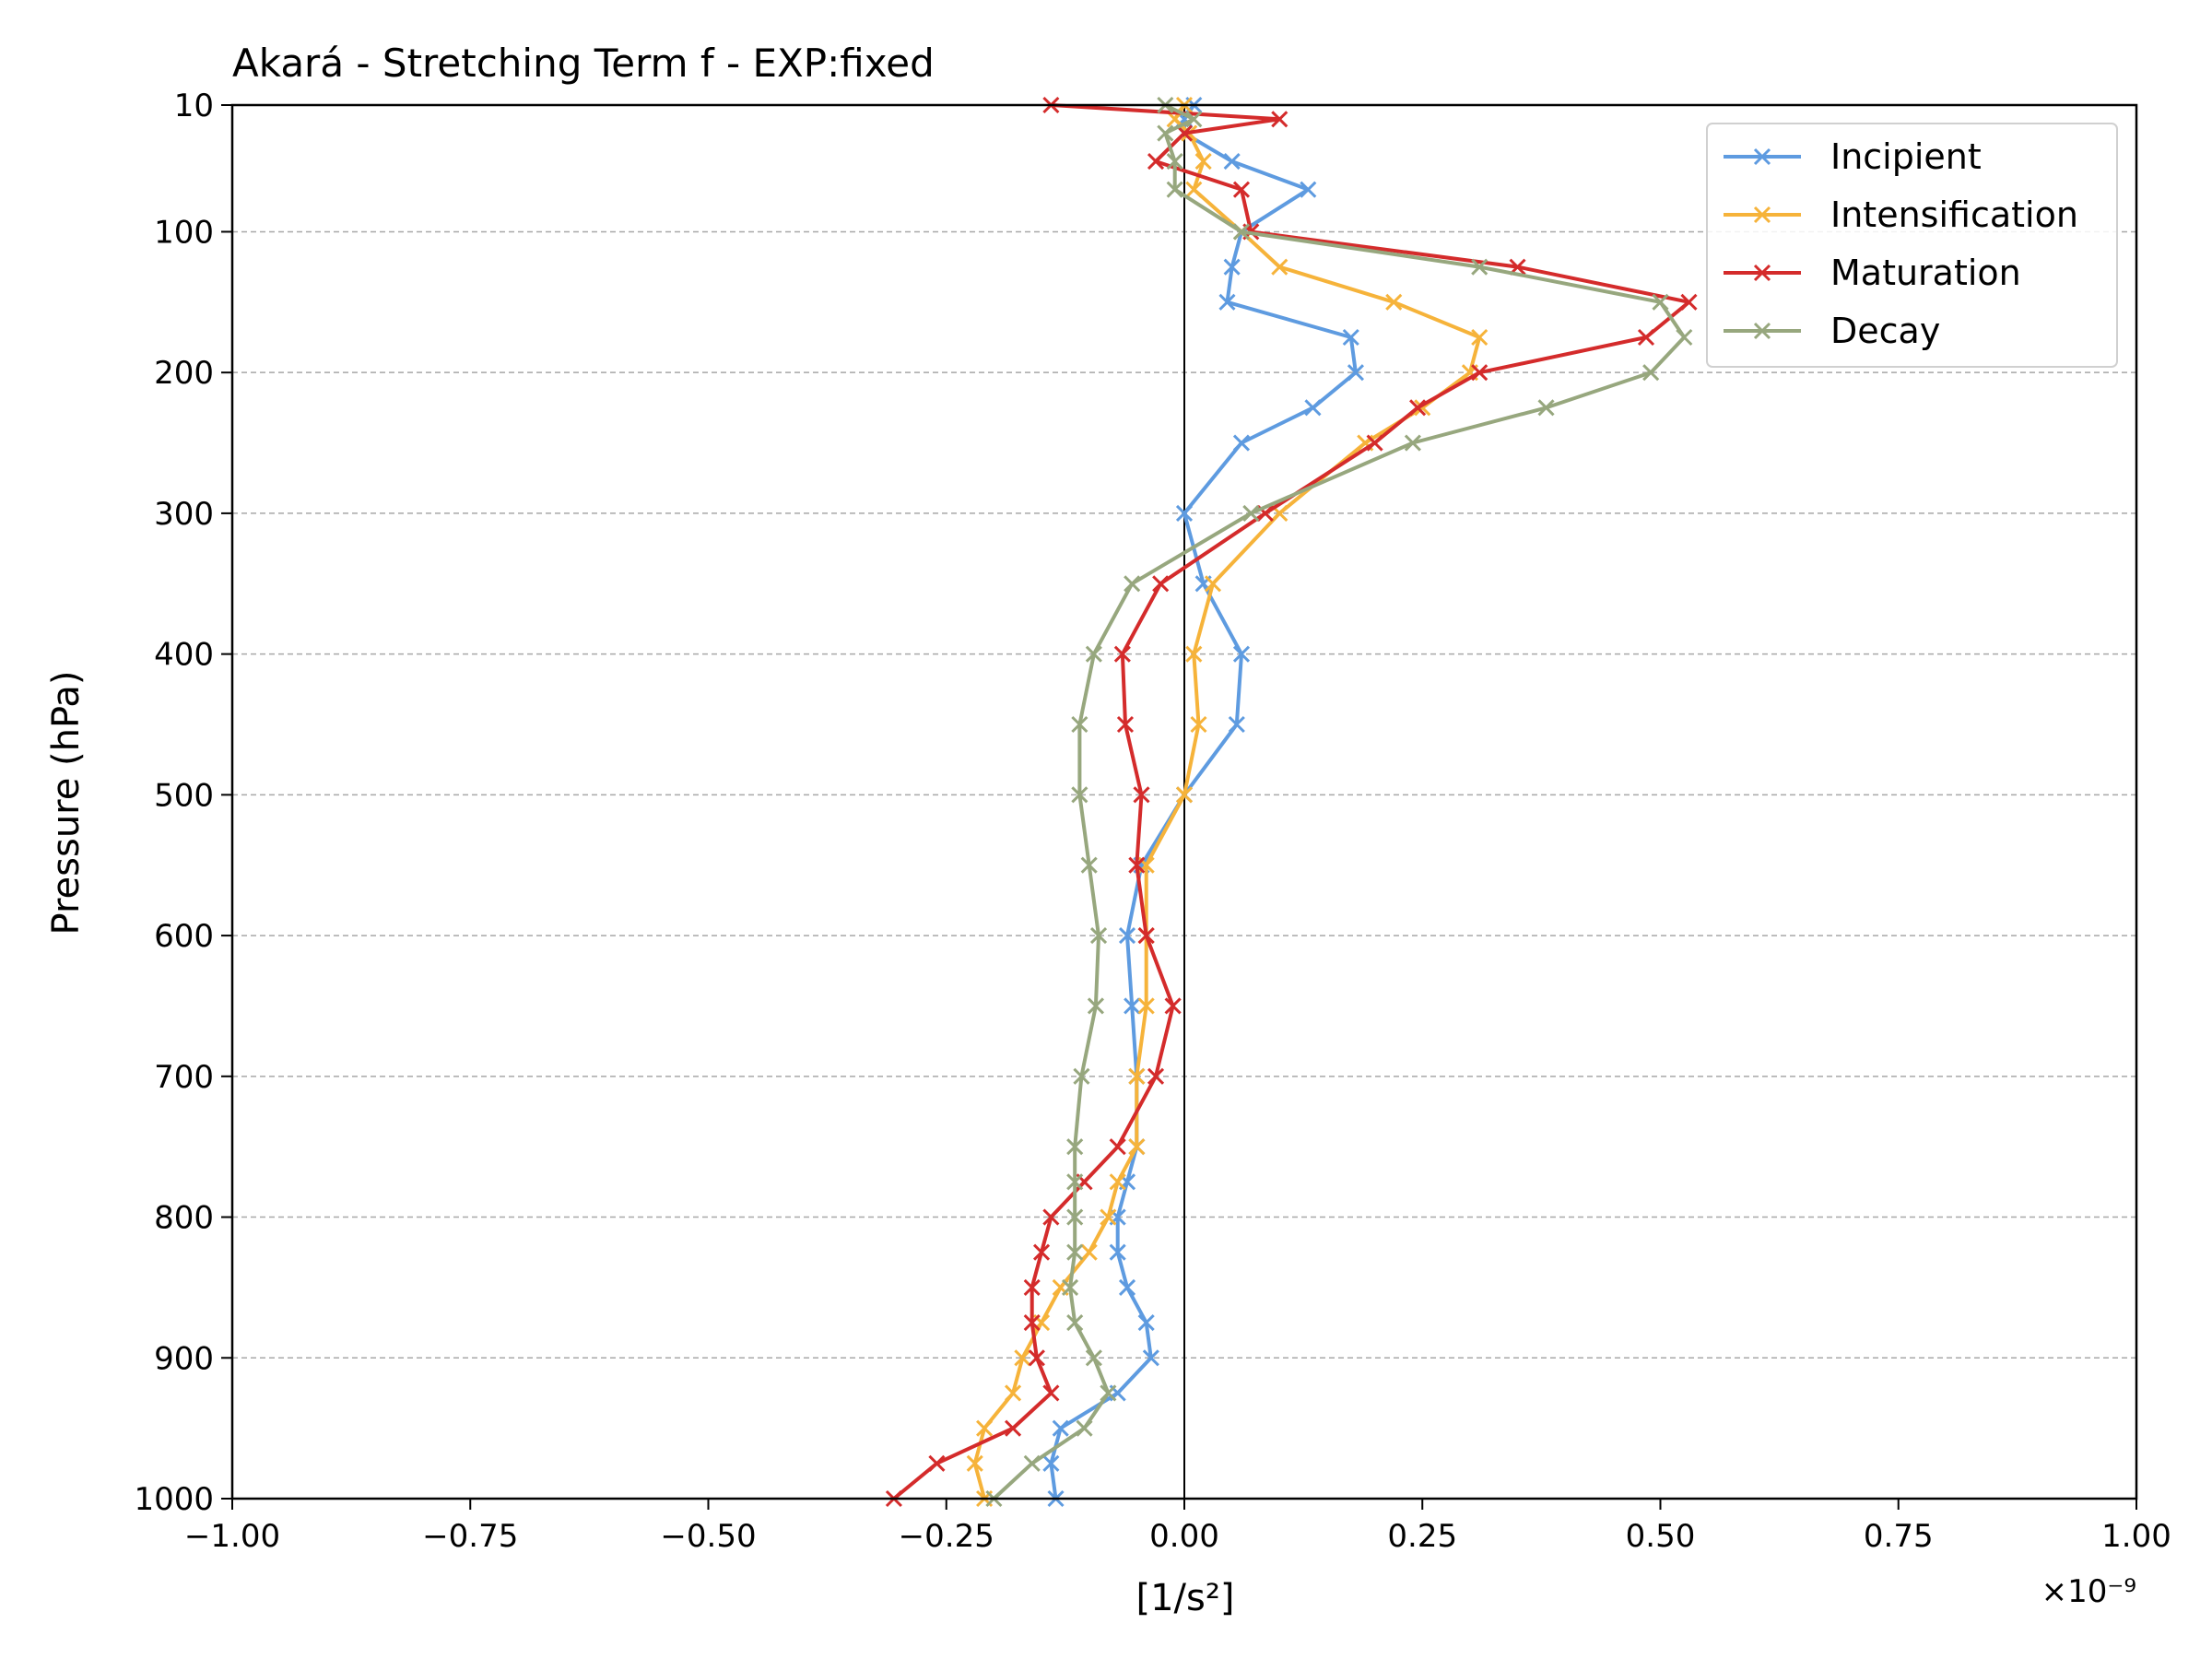  Describe the element at coordinates (1661, 1536) in the screenshot. I see `x-tick-label: 0.50` at that location.